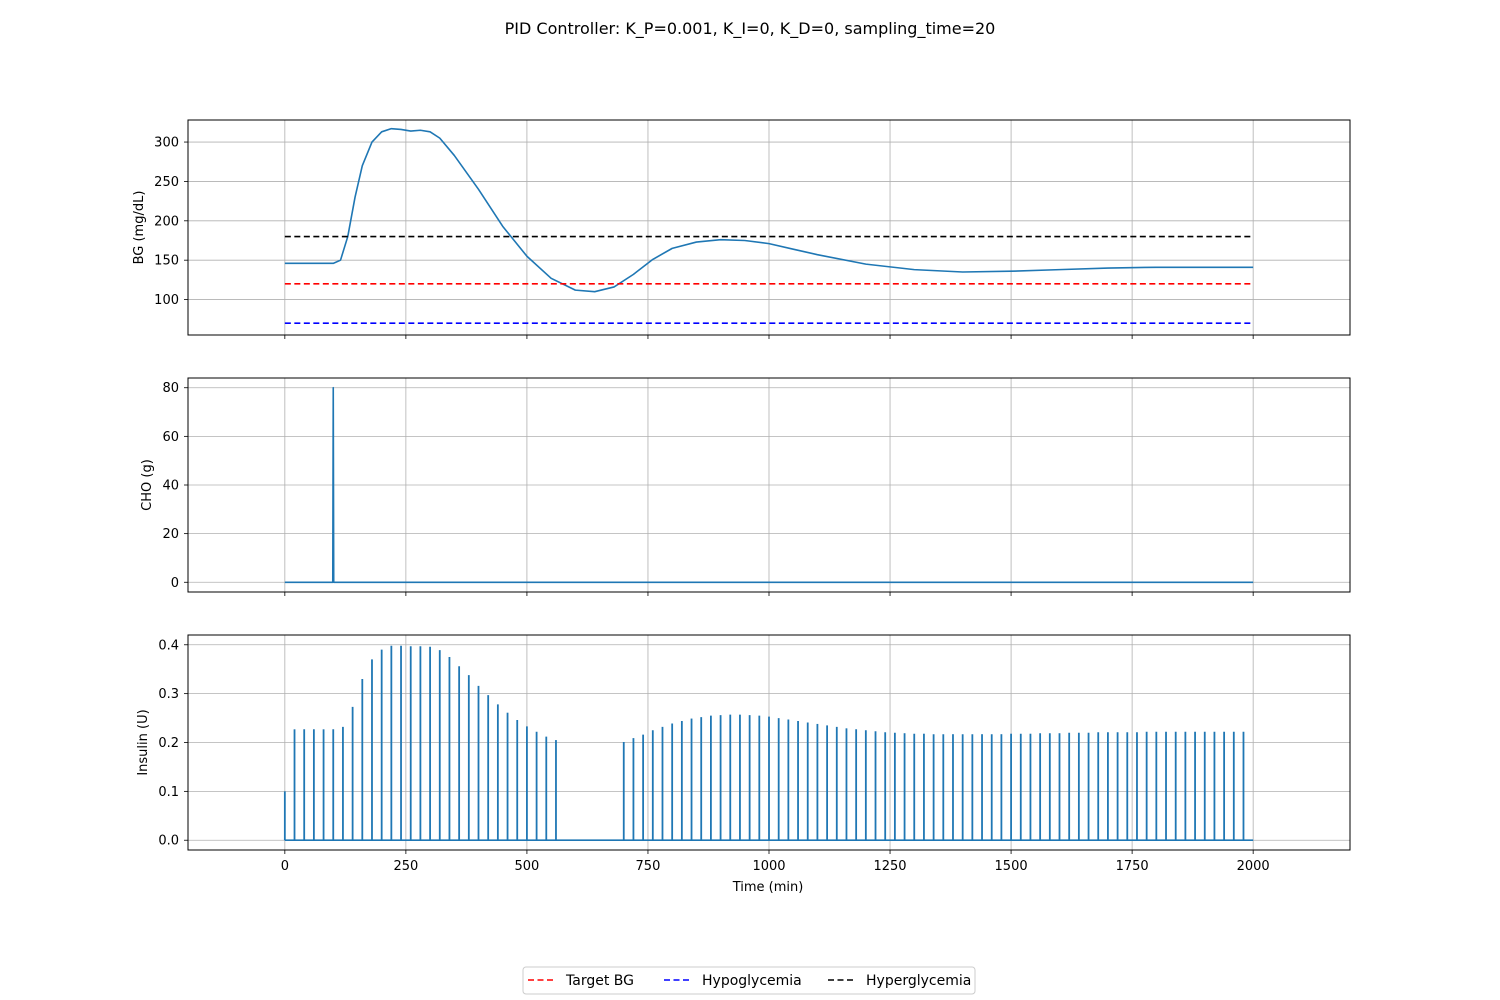  What do you see at coordinates (527, 866) in the screenshot?
I see `x-tick-label: 500` at bounding box center [527, 866].